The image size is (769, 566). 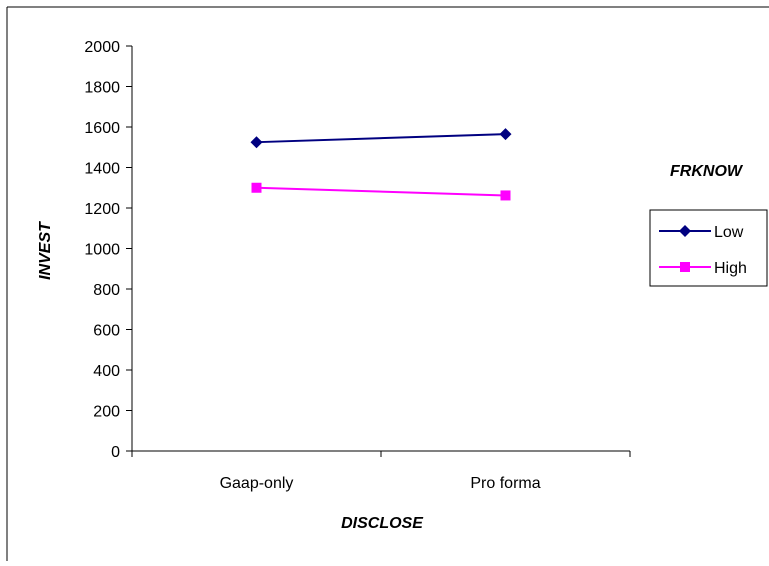 I want to click on legend: Low High, so click(x=708, y=248).